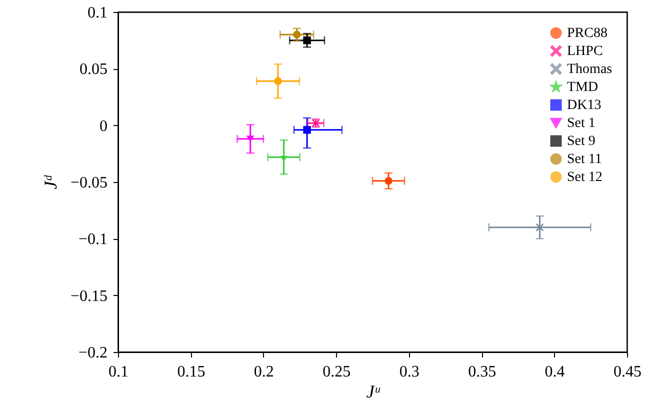  I want to click on legend-label: Set 12, so click(584, 177).